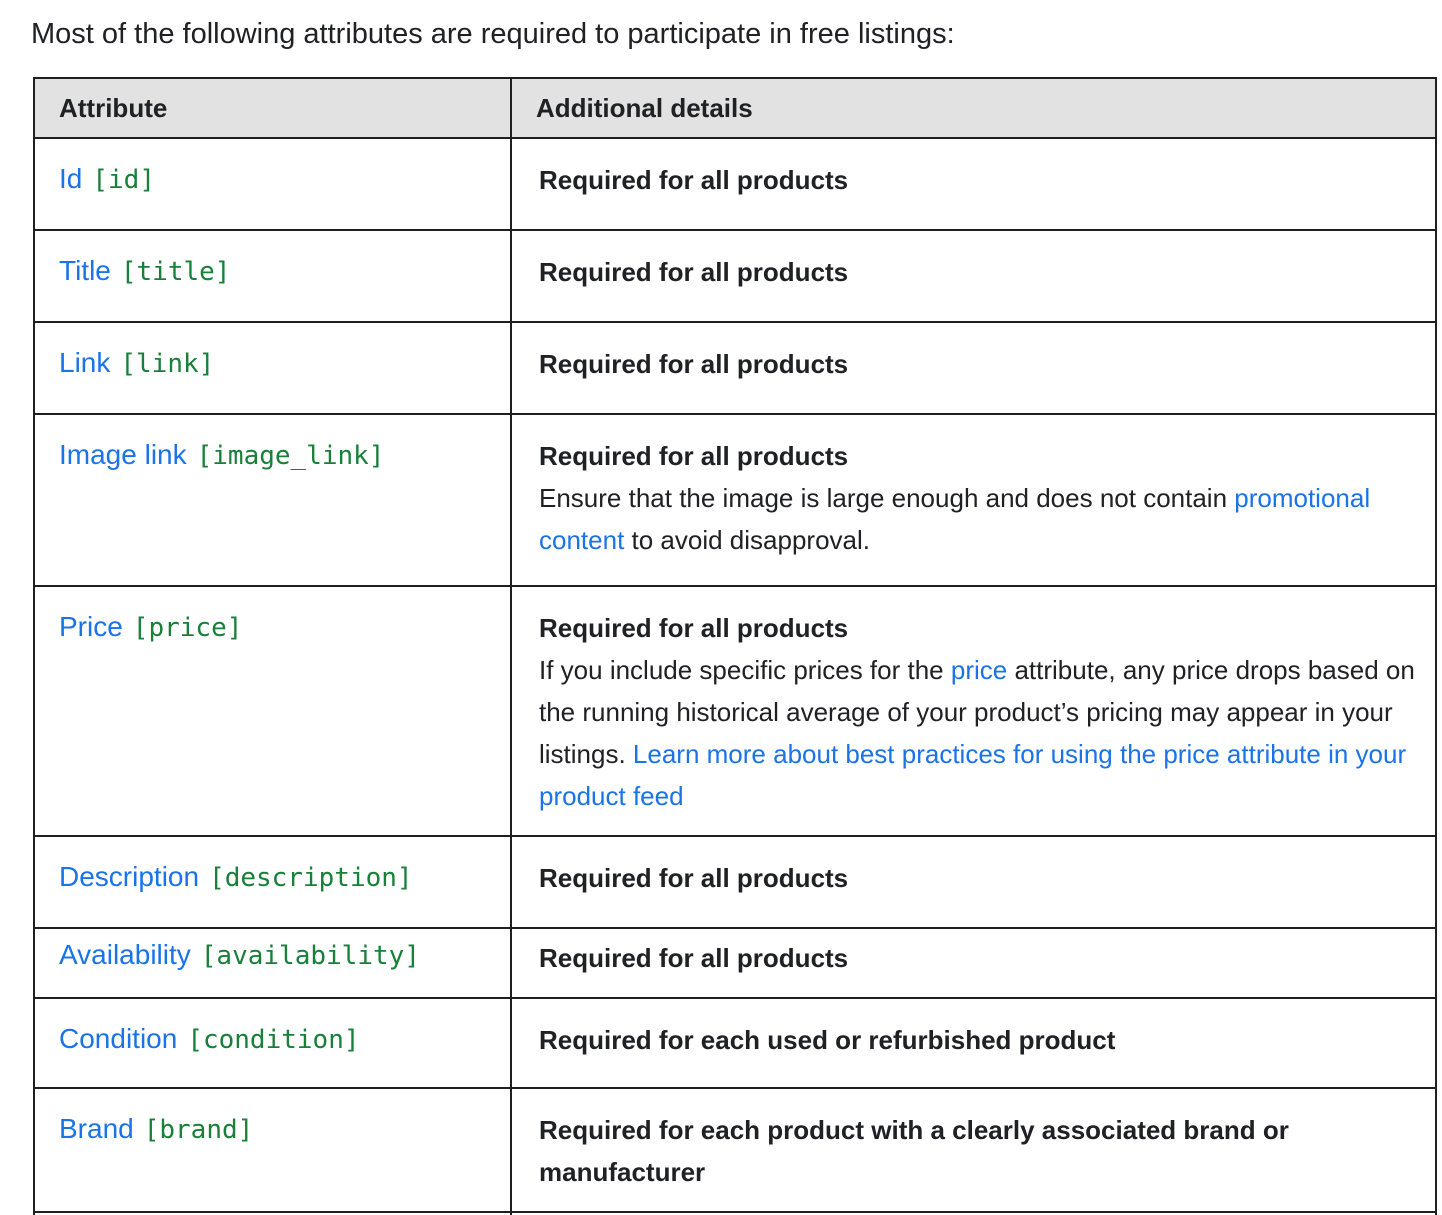  What do you see at coordinates (747, 540) in the screenshot?
I see `details-text-segment: to avoid disapproval.` at bounding box center [747, 540].